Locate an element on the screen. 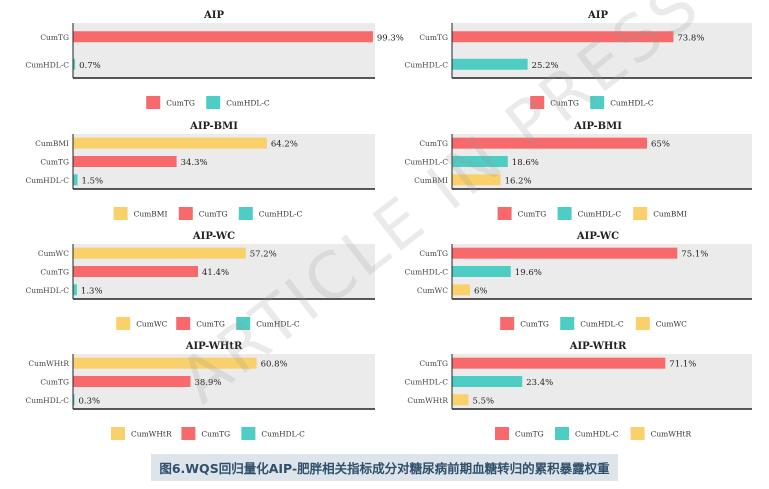  chart-panel-2: AIP CumHDL-C 25.2% CumTG 73.8% CumTG CumHDL-C is located at coordinates (578, 59).